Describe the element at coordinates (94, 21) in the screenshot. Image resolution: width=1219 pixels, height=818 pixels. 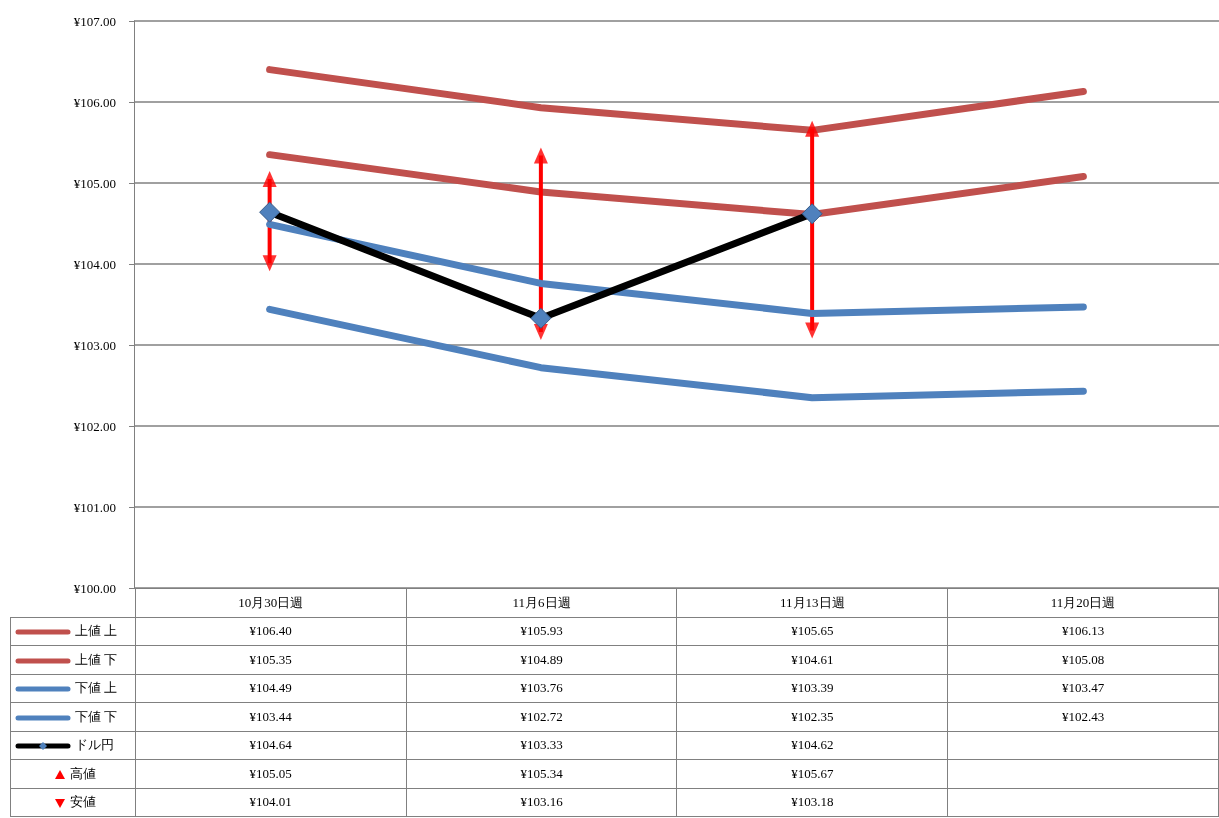
I see `y-tick-label: ¥107.00` at that location.